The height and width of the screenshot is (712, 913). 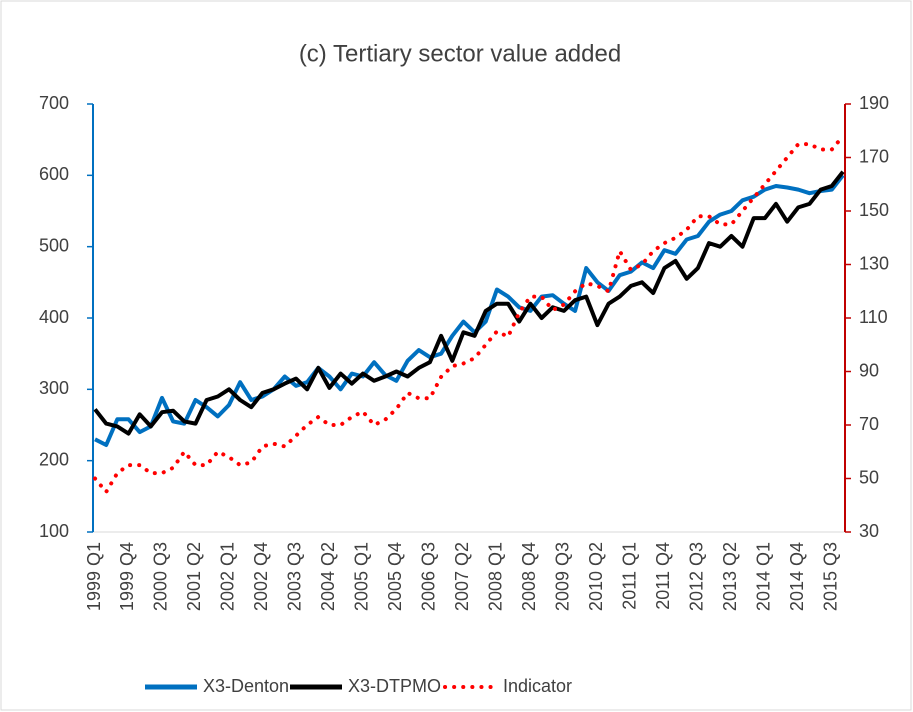 I want to click on y2-tick-label: 30, so click(x=869, y=531).